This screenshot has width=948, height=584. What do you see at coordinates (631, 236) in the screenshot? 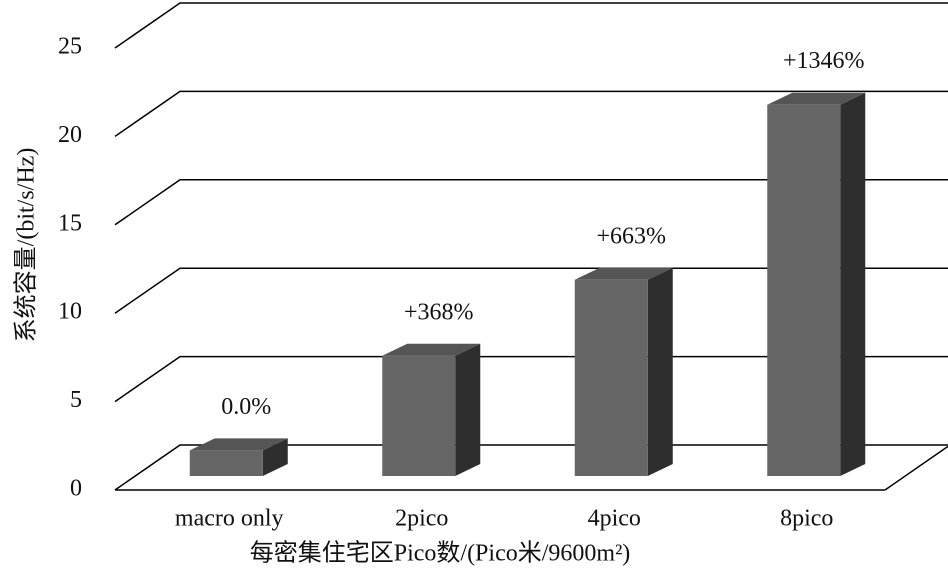
I see `annotation: +663%` at bounding box center [631, 236].